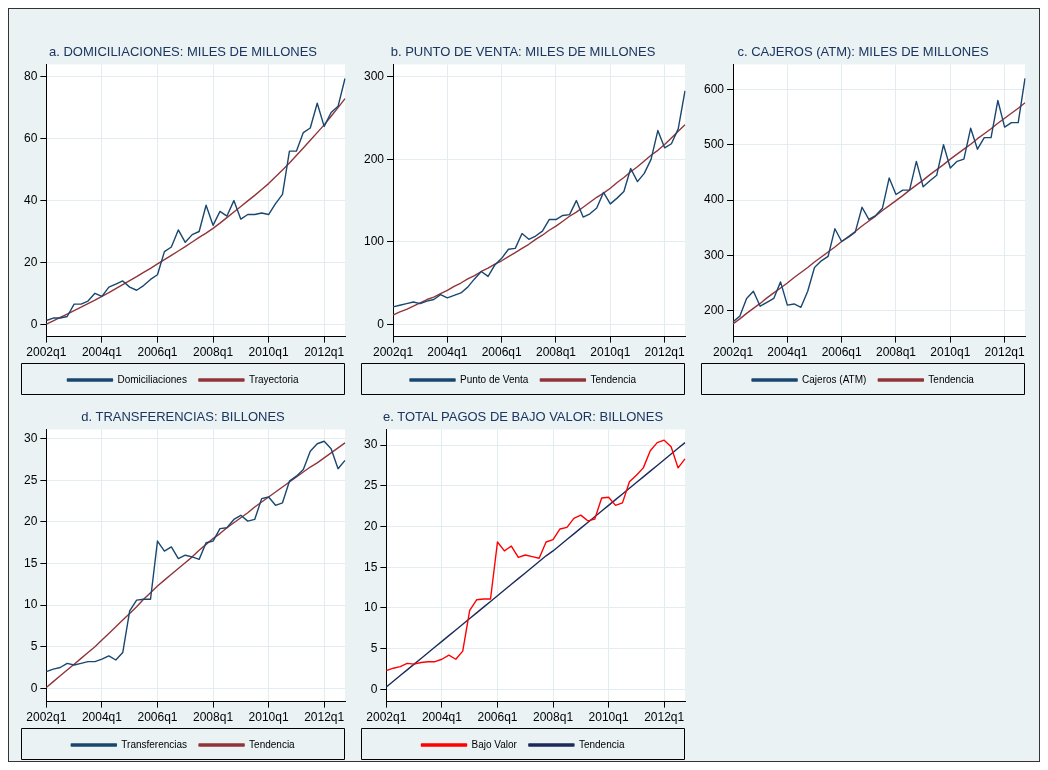 This screenshot has height=770, width=1048. What do you see at coordinates (154, 744) in the screenshot?
I see `legend-label: Transferencias` at bounding box center [154, 744].